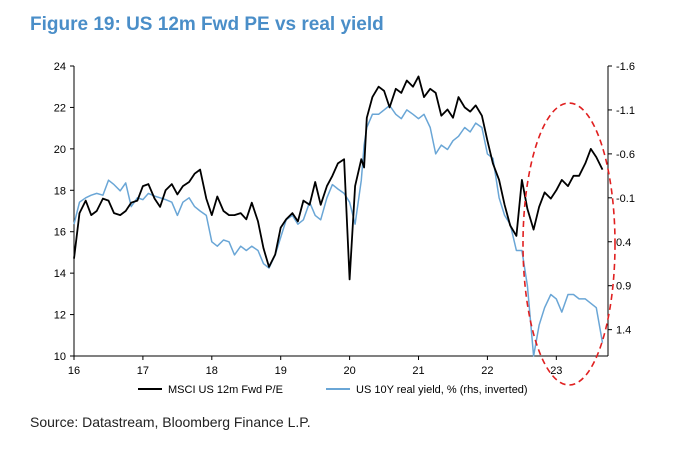  What do you see at coordinates (281, 371) in the screenshot?
I see `x-tick-label: 19` at bounding box center [281, 371].